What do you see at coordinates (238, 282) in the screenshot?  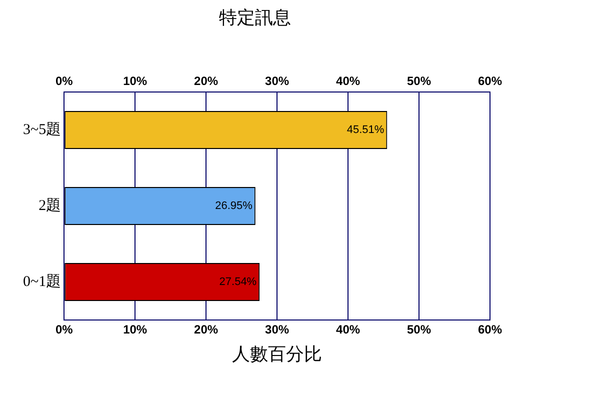 I see `data-label: 27.54%` at bounding box center [238, 282].